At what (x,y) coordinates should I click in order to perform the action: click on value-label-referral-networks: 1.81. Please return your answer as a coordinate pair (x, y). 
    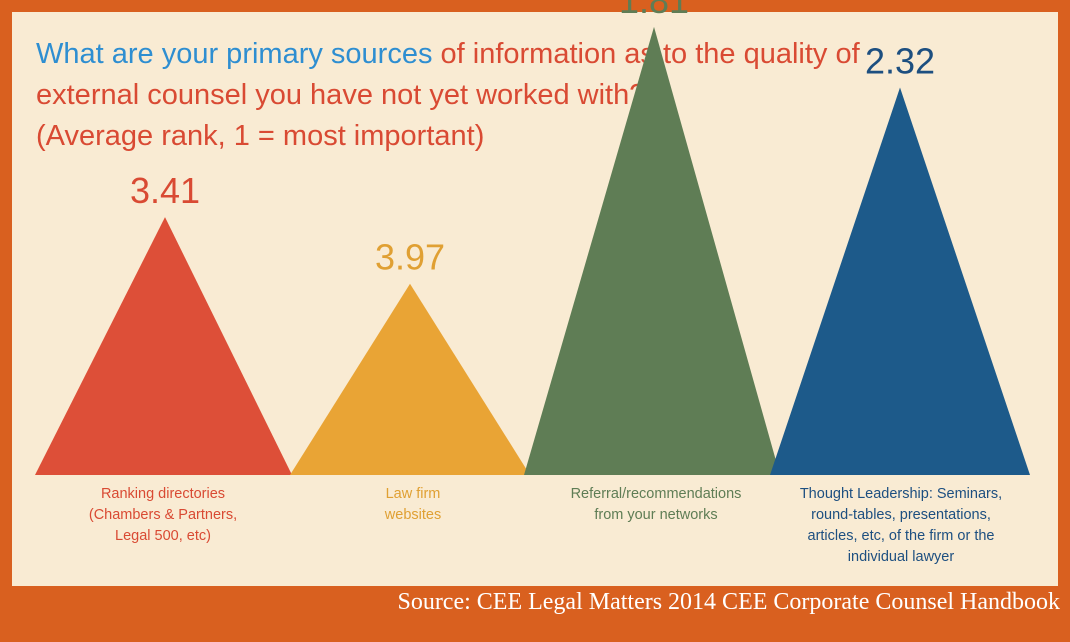
    Looking at the image, I should click on (654, 10).